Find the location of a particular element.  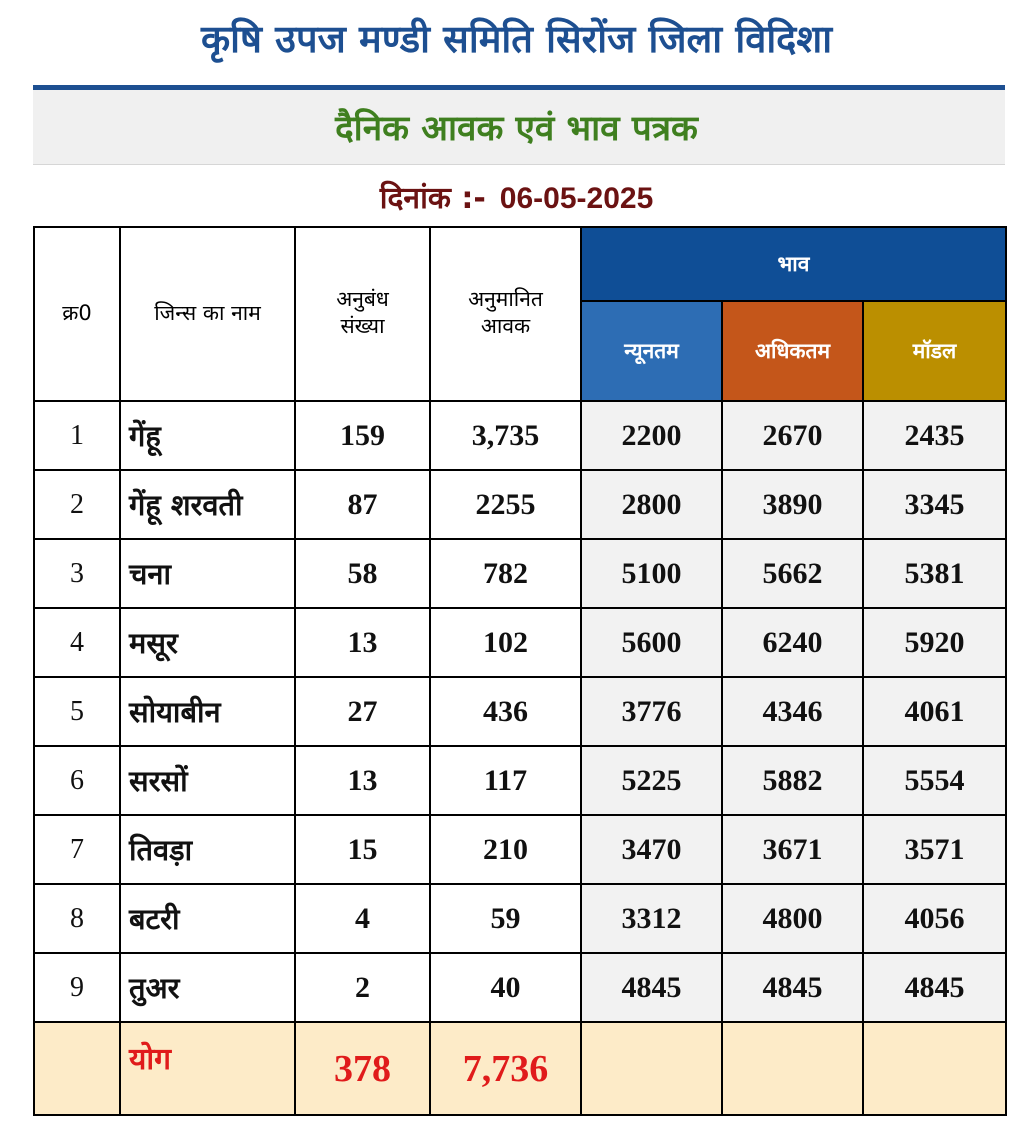

cell-min: 3312 is located at coordinates (651, 918).